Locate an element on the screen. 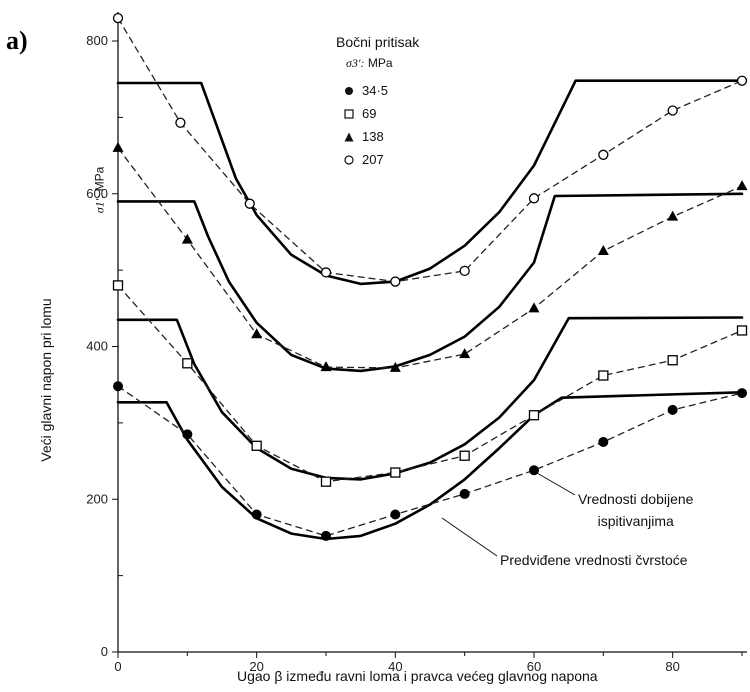  legend-item-207: 207 is located at coordinates (381, 159).